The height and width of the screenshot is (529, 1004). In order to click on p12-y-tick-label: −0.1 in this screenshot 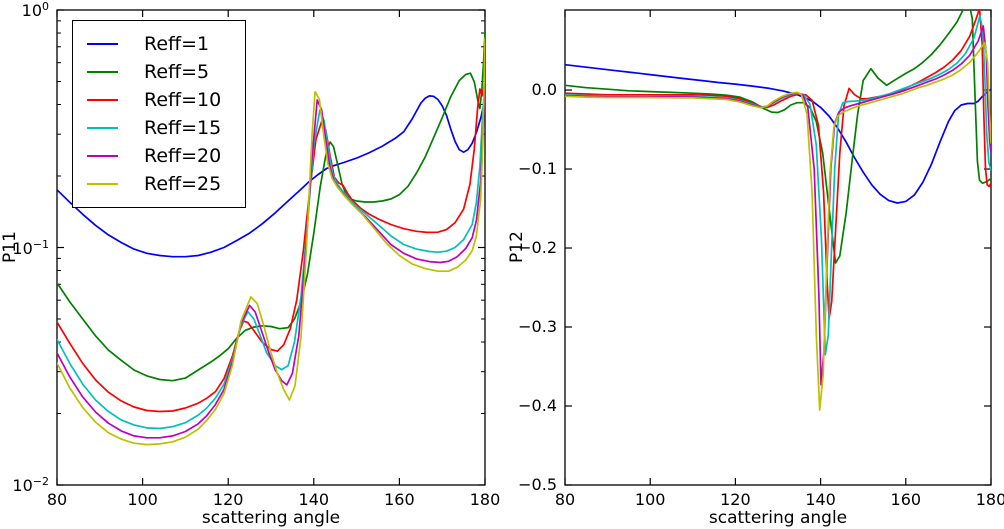, I will do `click(537, 169)`.